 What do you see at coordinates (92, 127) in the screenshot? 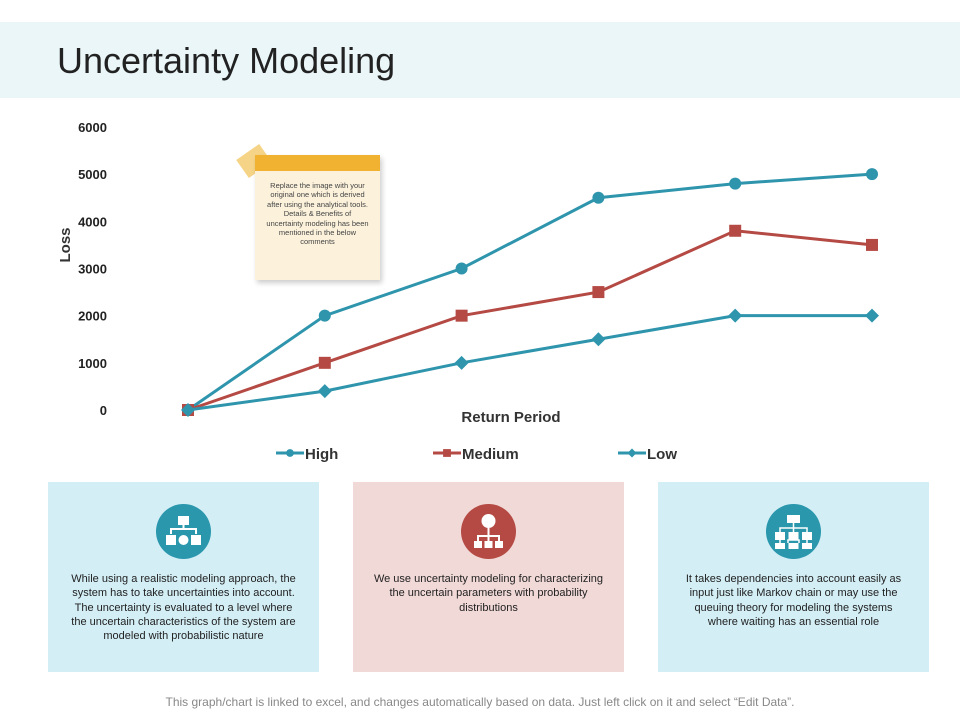
I see `y-tick-label: 6000` at bounding box center [92, 127].